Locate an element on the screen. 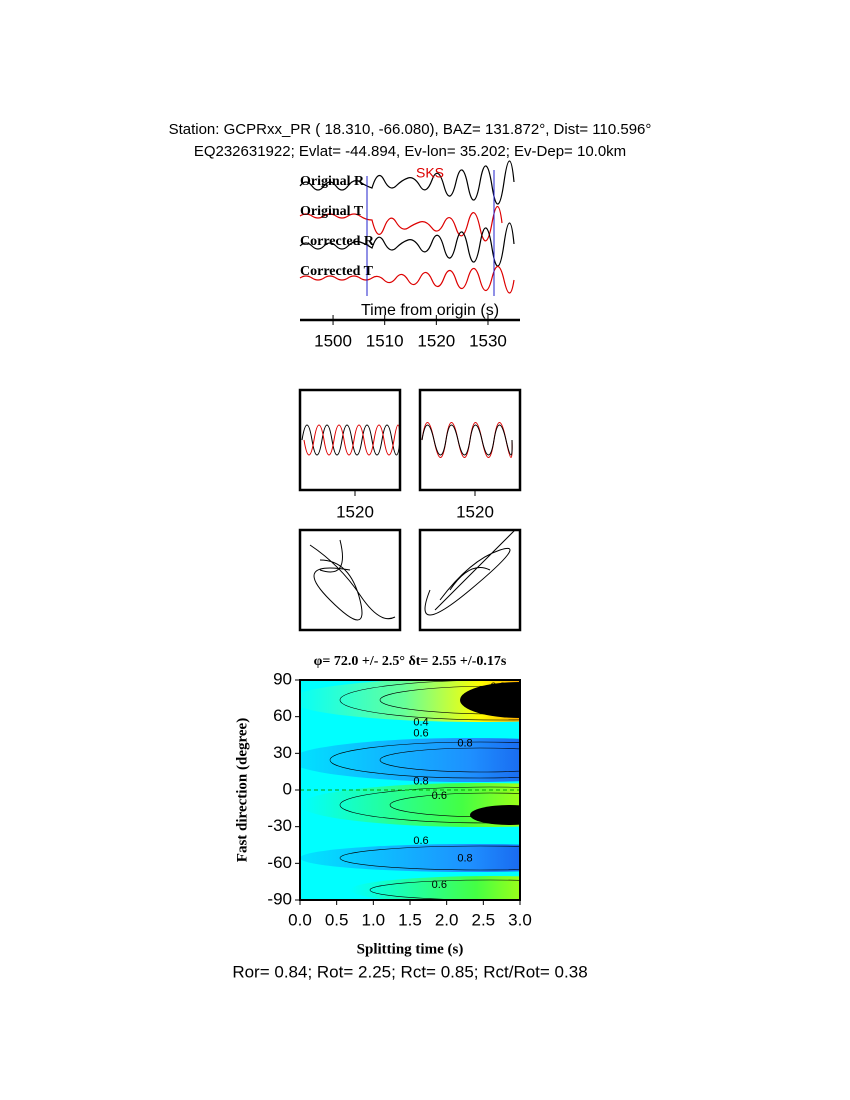  x-tick-label: 2.5 is located at coordinates (484, 919).